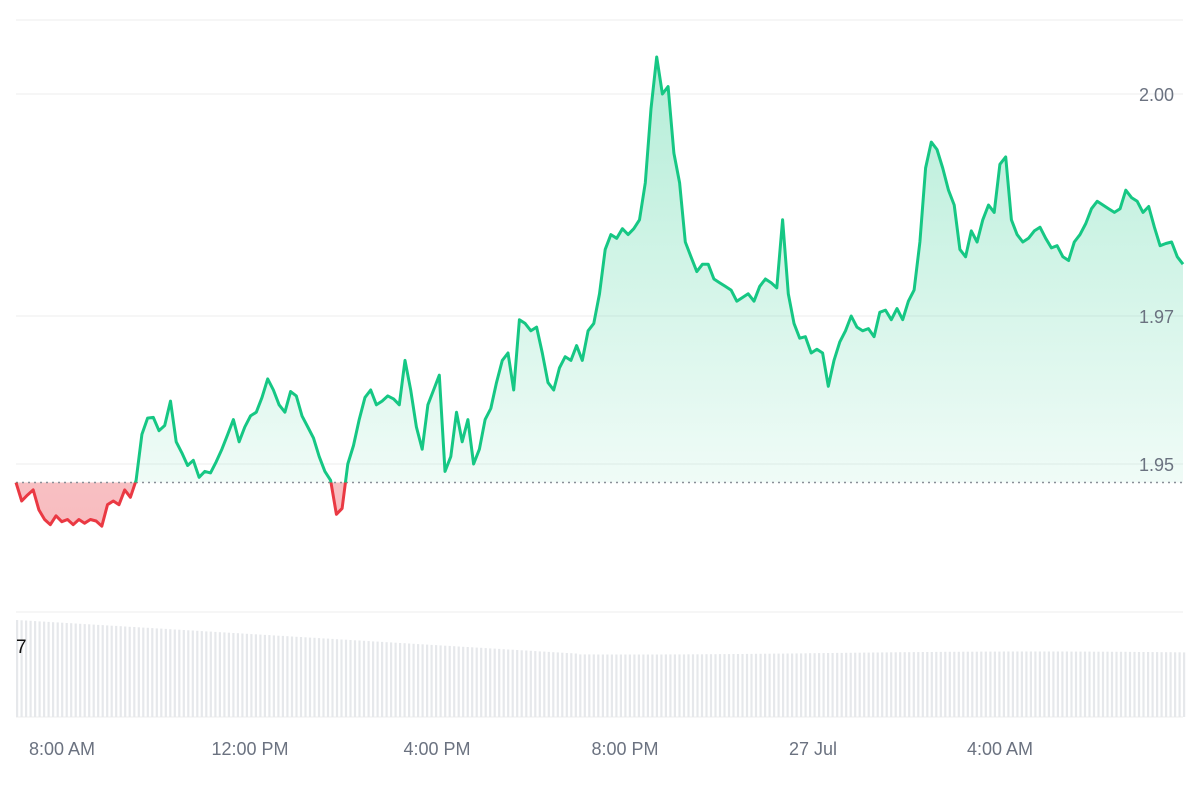 Image resolution: width=1200 pixels, height=800 pixels. What do you see at coordinates (62, 749) in the screenshot?
I see `x-tick-label: 8:00 AM` at bounding box center [62, 749].